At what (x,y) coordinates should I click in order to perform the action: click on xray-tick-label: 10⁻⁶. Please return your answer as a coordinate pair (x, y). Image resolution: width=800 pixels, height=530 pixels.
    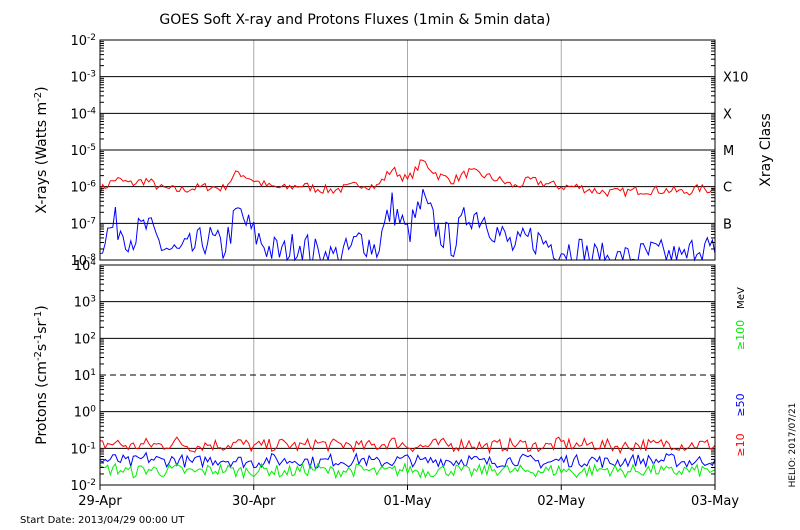
    Looking at the image, I should click on (83, 188).